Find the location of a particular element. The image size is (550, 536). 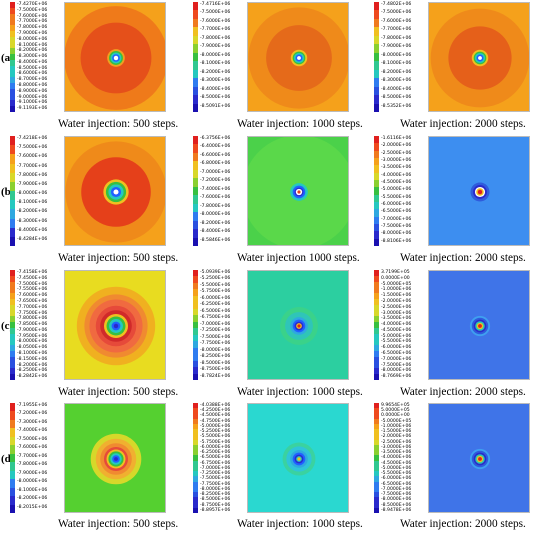

colorbar-tick-label: -5.0000E+05 is located at coordinates (396, 421).